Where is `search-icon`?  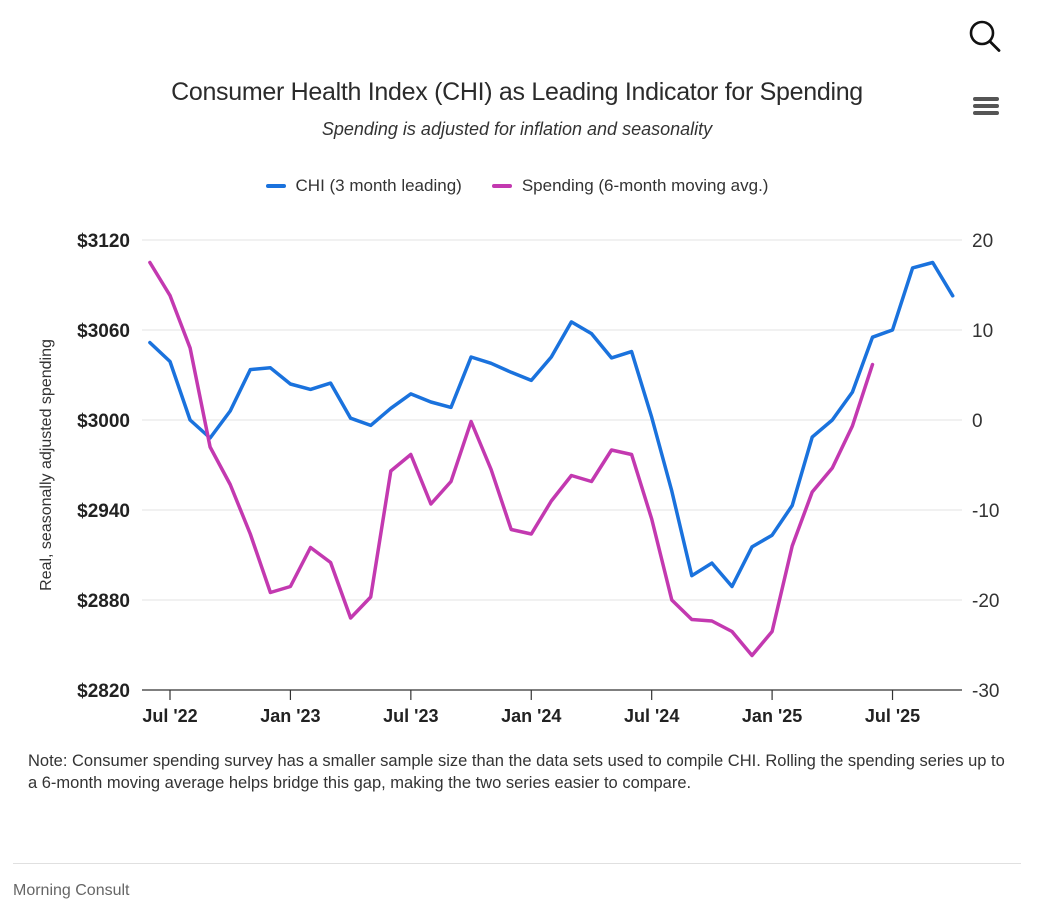
search-icon is located at coordinates (985, 36).